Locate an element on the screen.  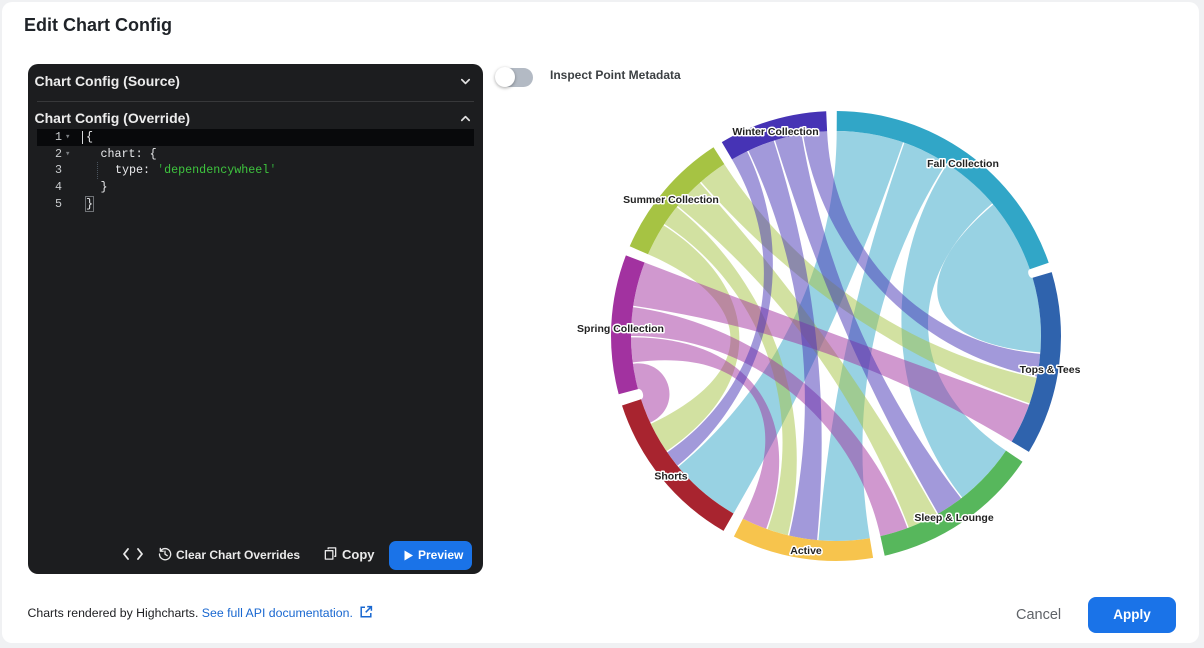
svg-text: Fall Collection is located at coordinates (963, 164).